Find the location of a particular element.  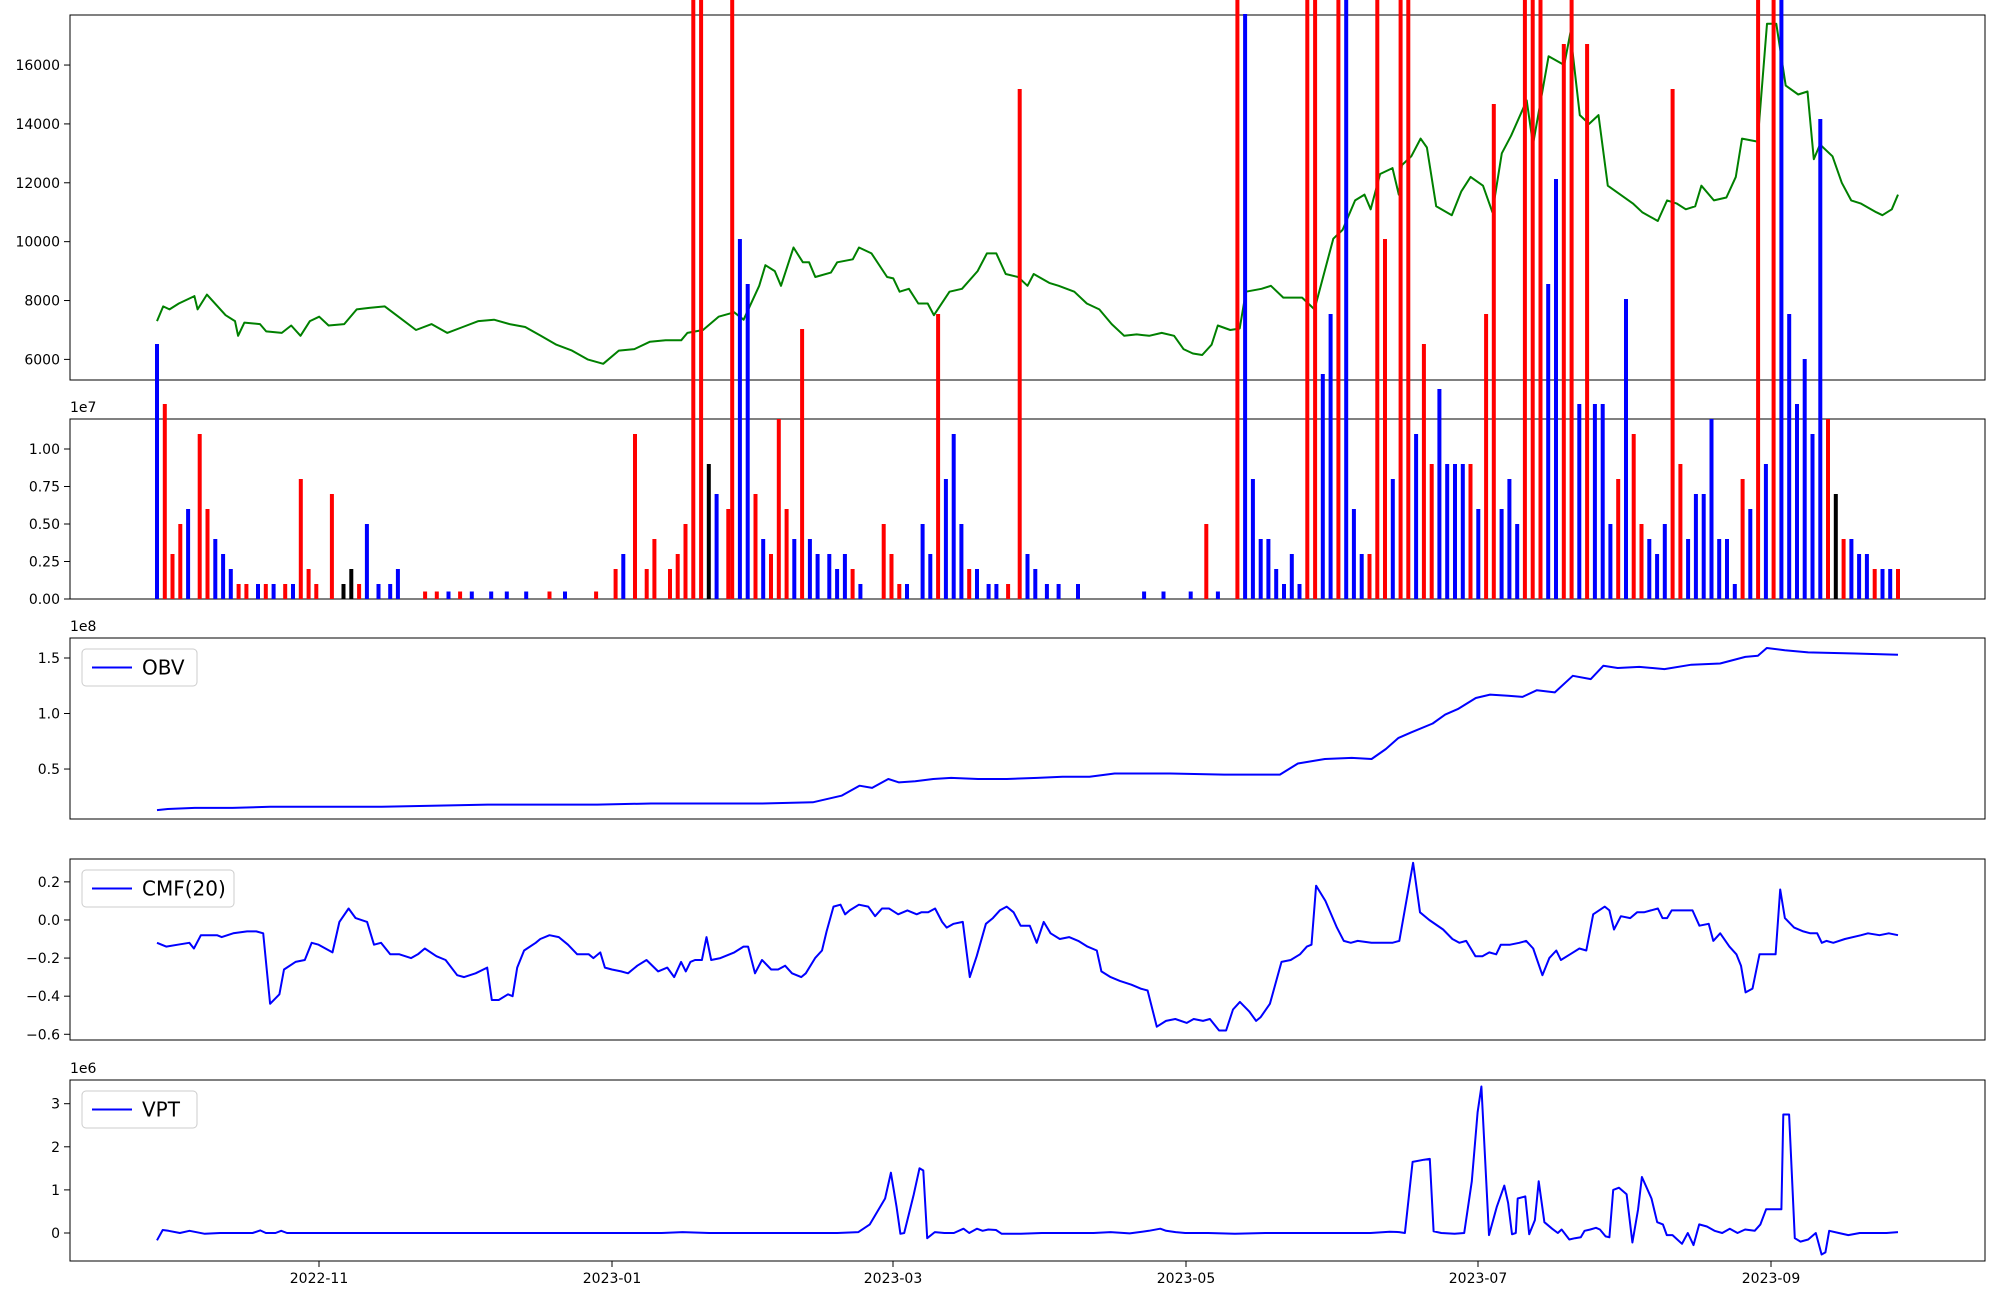

x-tick-label: 2023-03 is located at coordinates (893, 1279).